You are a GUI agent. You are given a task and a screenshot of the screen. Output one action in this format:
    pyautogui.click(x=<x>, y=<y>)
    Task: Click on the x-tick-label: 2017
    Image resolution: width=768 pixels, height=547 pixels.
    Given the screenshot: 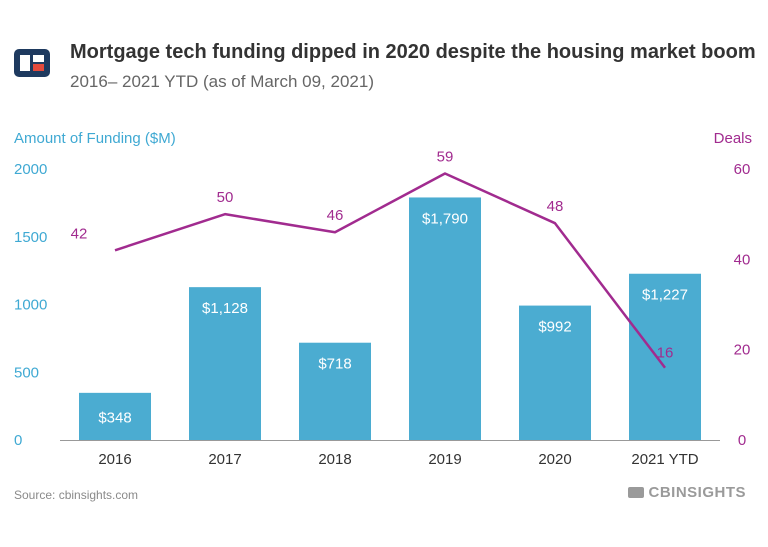 What is the action you would take?
    pyautogui.click(x=224, y=459)
    